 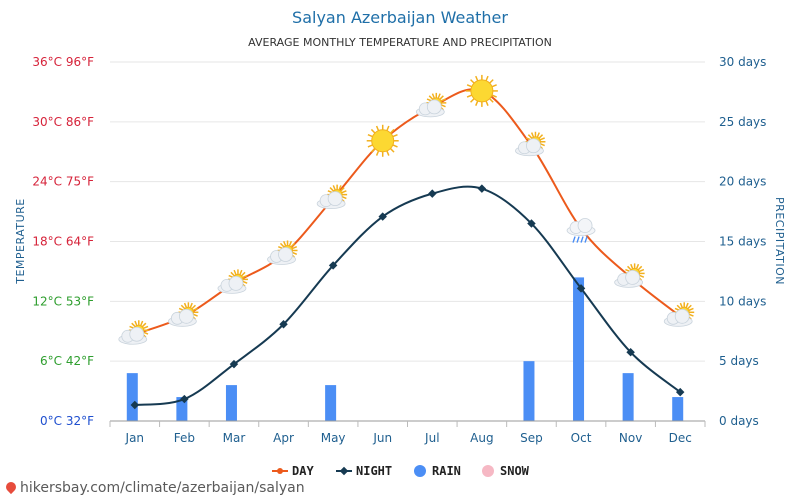 I want to click on y-tick-right: 30 days, so click(x=742, y=62).